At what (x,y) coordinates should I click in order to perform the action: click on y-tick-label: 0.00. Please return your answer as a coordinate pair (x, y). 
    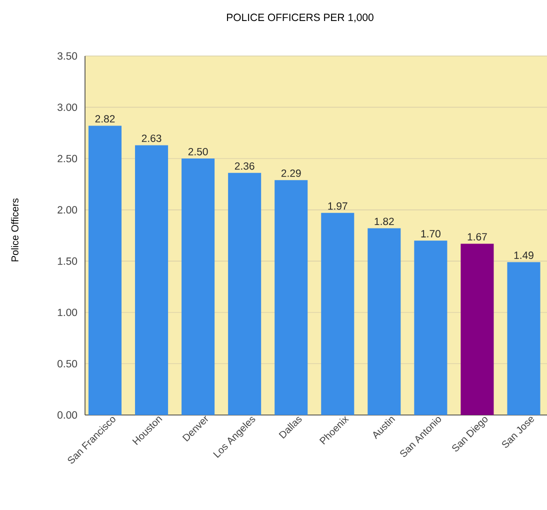
    Looking at the image, I should click on (68, 415).